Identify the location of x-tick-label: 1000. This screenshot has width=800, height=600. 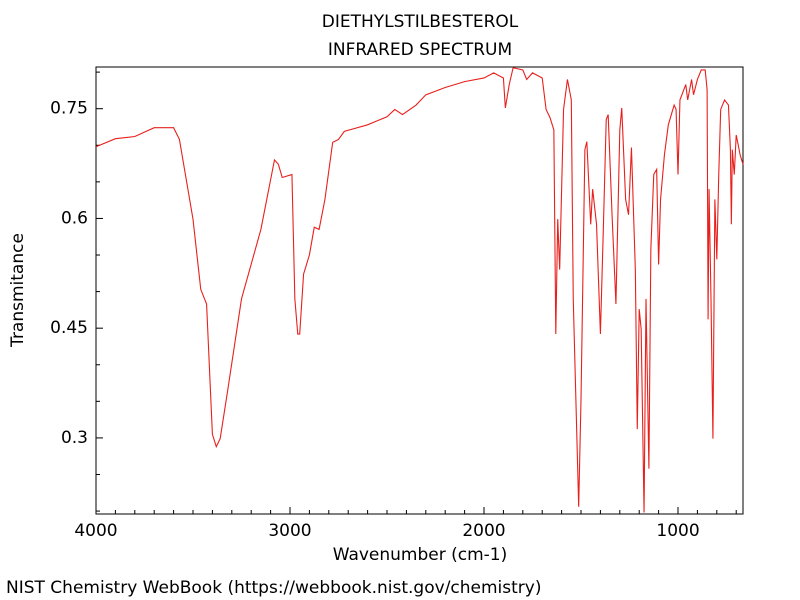
(677, 531).